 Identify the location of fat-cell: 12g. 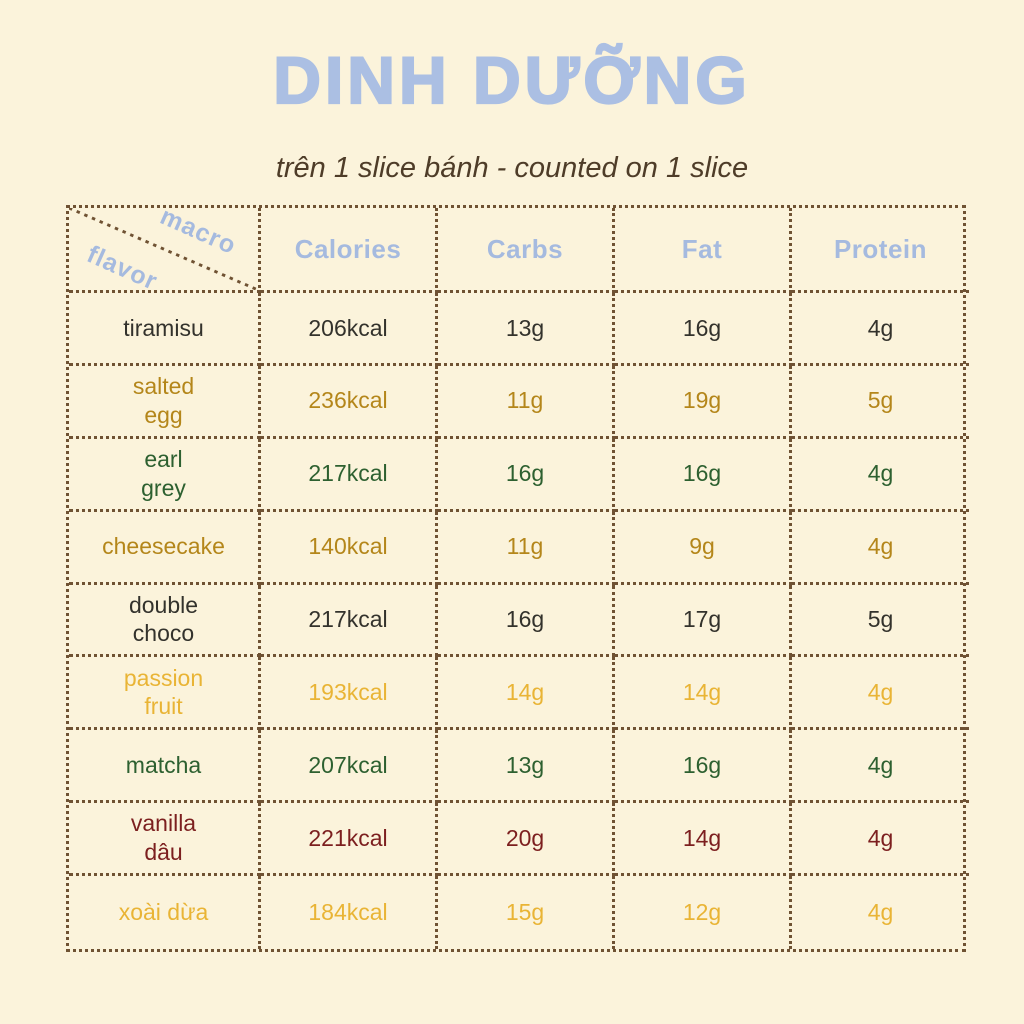
(703, 912).